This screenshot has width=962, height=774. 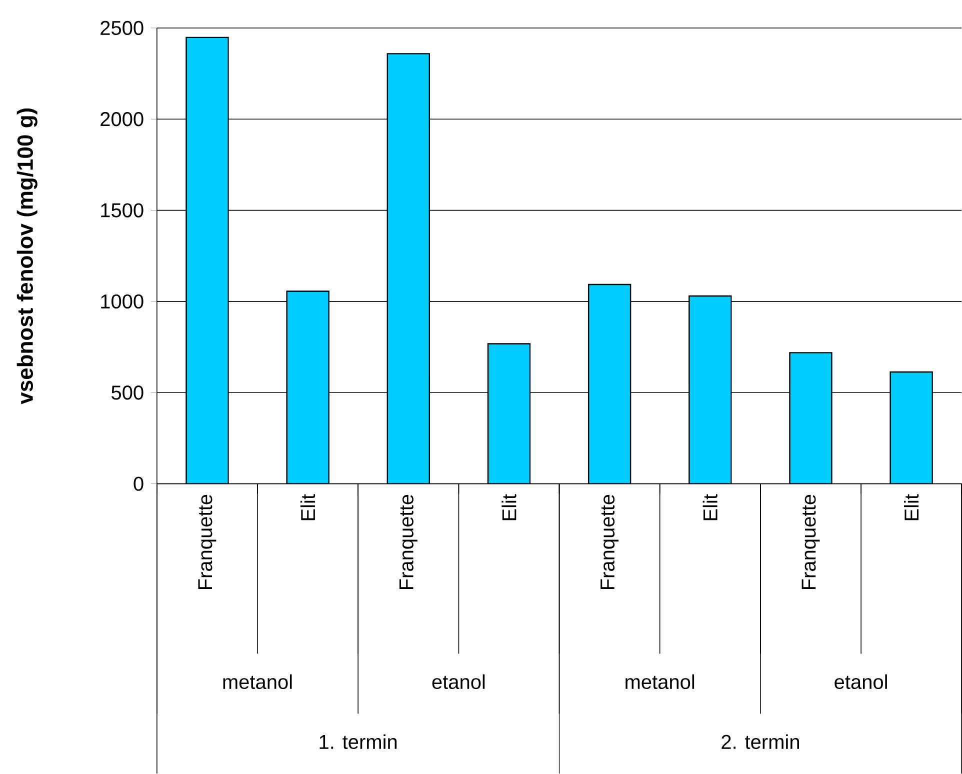 What do you see at coordinates (122, 210) in the screenshot?
I see `y-tick-label: 1500` at bounding box center [122, 210].